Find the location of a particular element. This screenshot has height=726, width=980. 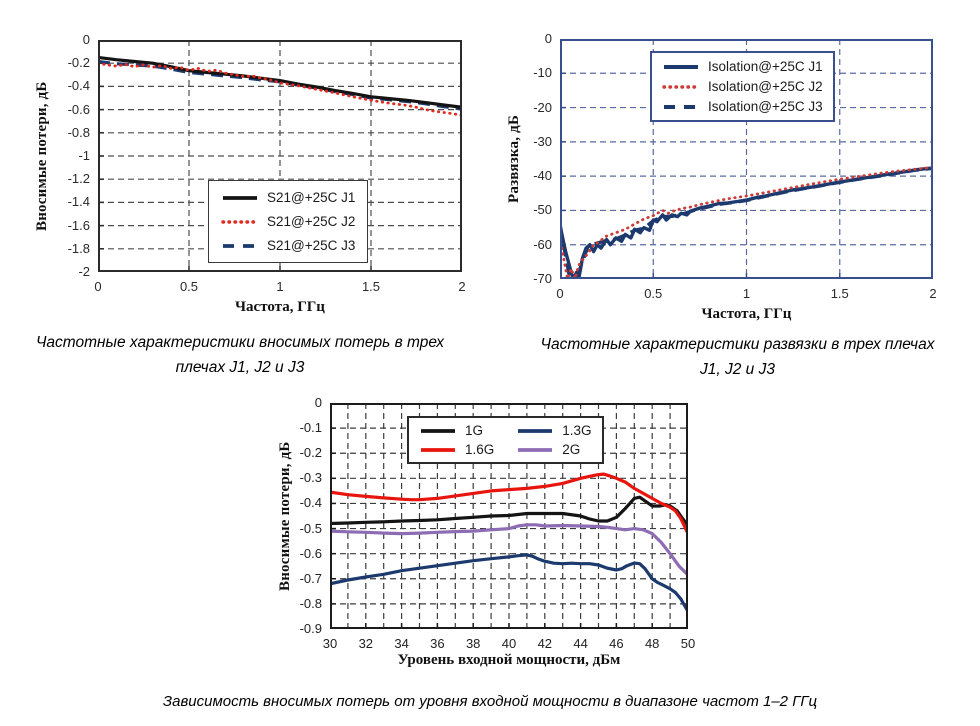

legend: 1G 1.3G 1.6G 2G is located at coordinates (505, 440).